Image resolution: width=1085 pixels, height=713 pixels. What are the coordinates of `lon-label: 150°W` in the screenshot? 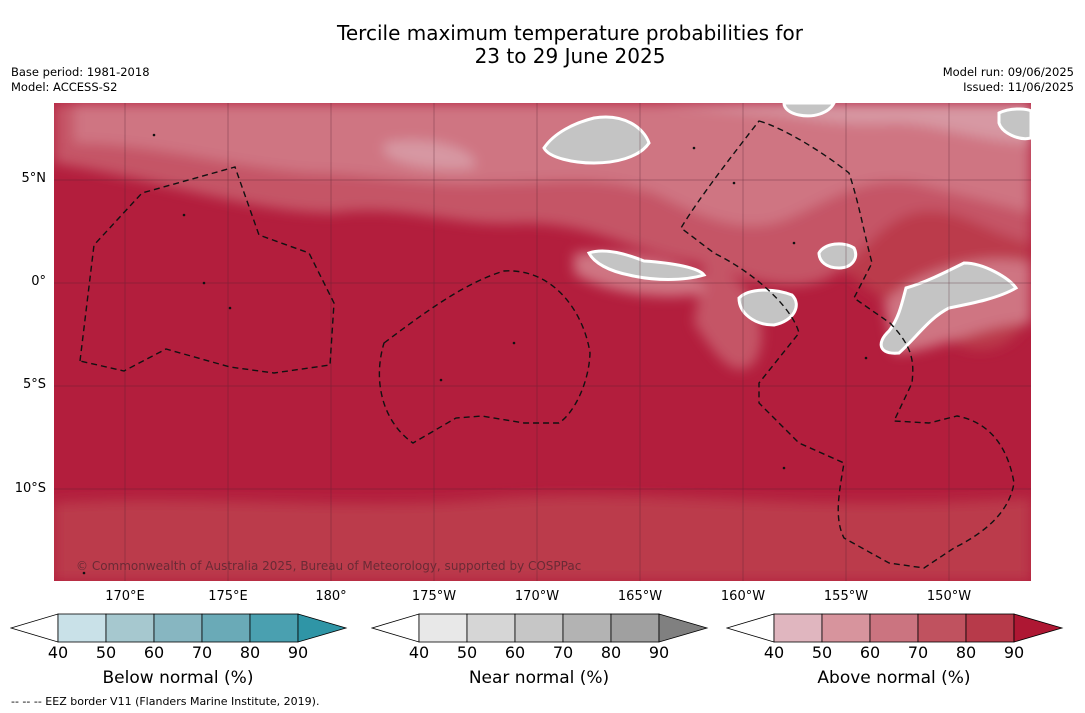 It's located at (949, 596).